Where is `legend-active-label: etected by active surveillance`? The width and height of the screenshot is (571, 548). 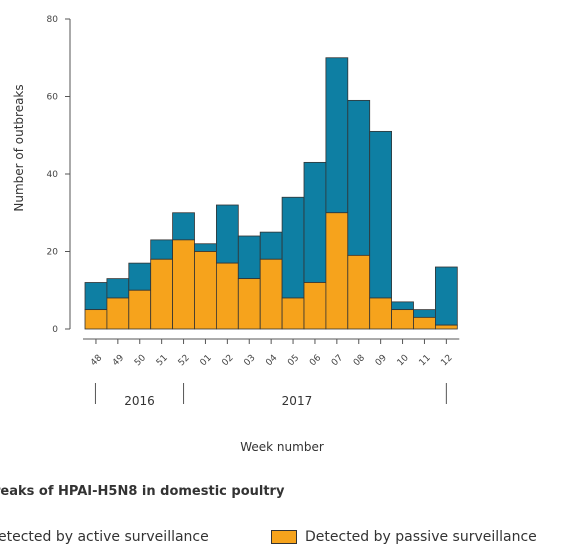
legend-active-label: etected by active surveillance is located at coordinates (104, 537).